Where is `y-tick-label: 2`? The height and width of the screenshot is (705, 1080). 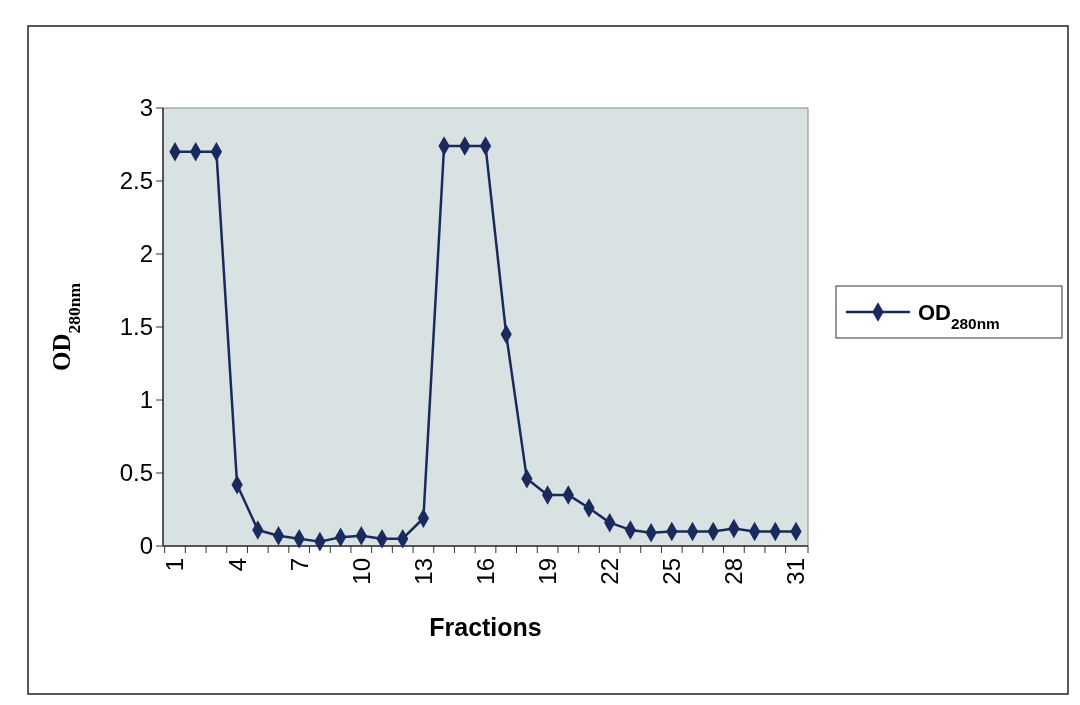
y-tick-label: 2 is located at coordinates (146, 254).